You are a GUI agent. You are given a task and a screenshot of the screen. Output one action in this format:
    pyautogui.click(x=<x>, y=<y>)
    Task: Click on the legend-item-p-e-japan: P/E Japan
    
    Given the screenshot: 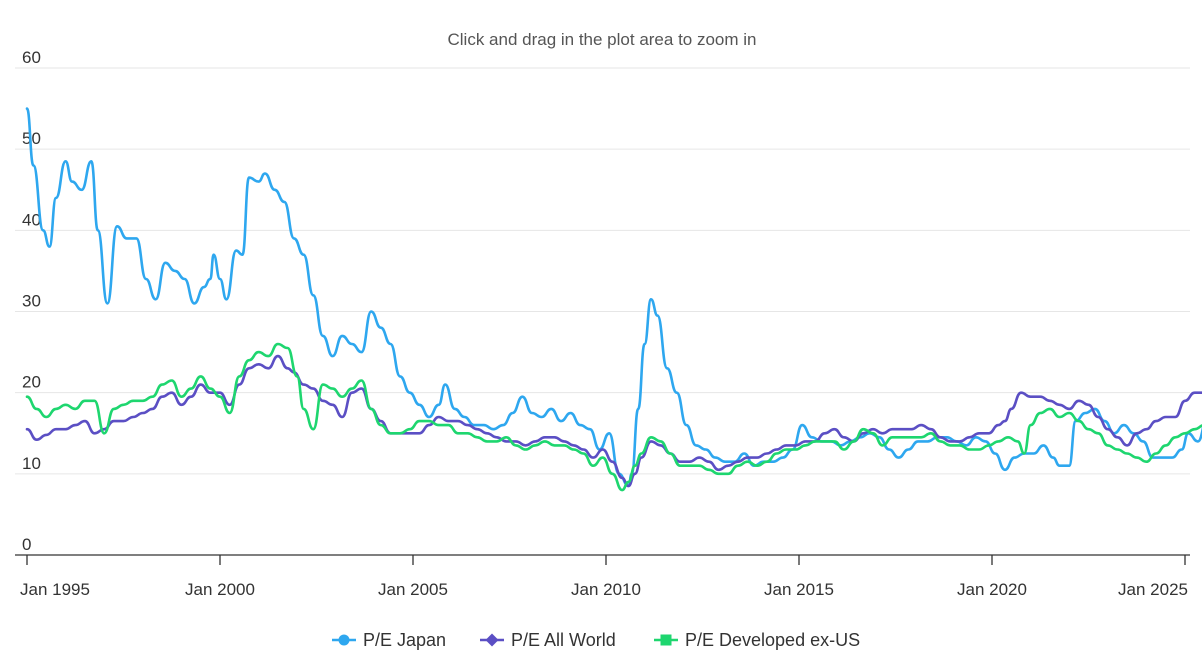 What is the action you would take?
    pyautogui.click(x=389, y=640)
    